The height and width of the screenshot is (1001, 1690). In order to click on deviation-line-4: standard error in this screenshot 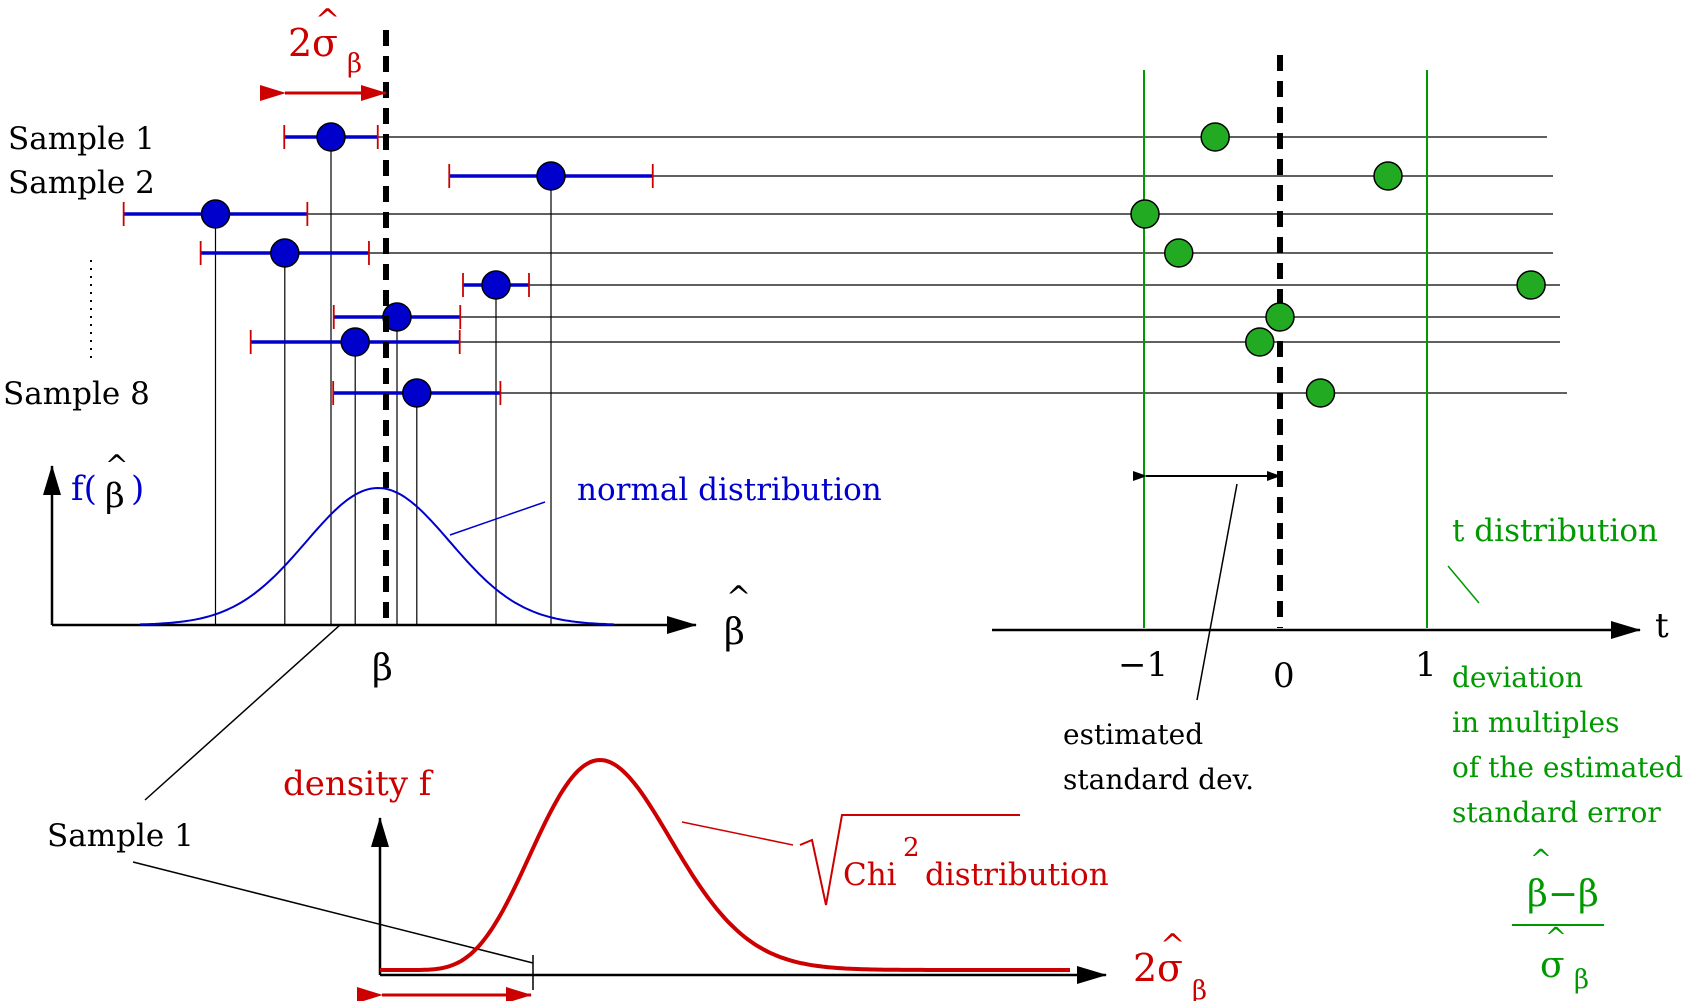, I will do `click(1556, 812)`.